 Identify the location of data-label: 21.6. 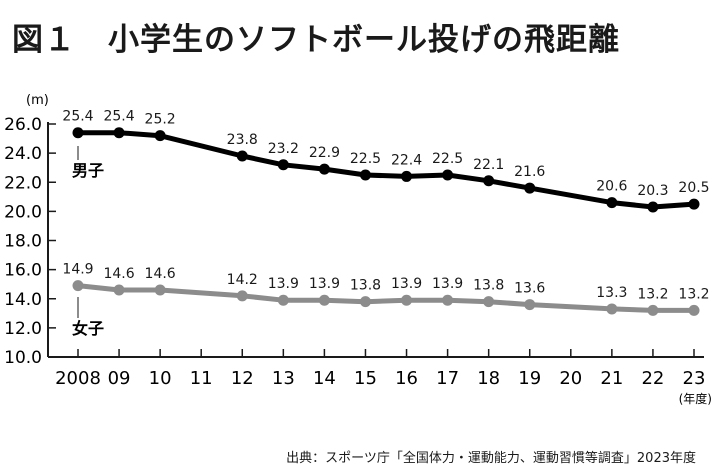
(529, 172).